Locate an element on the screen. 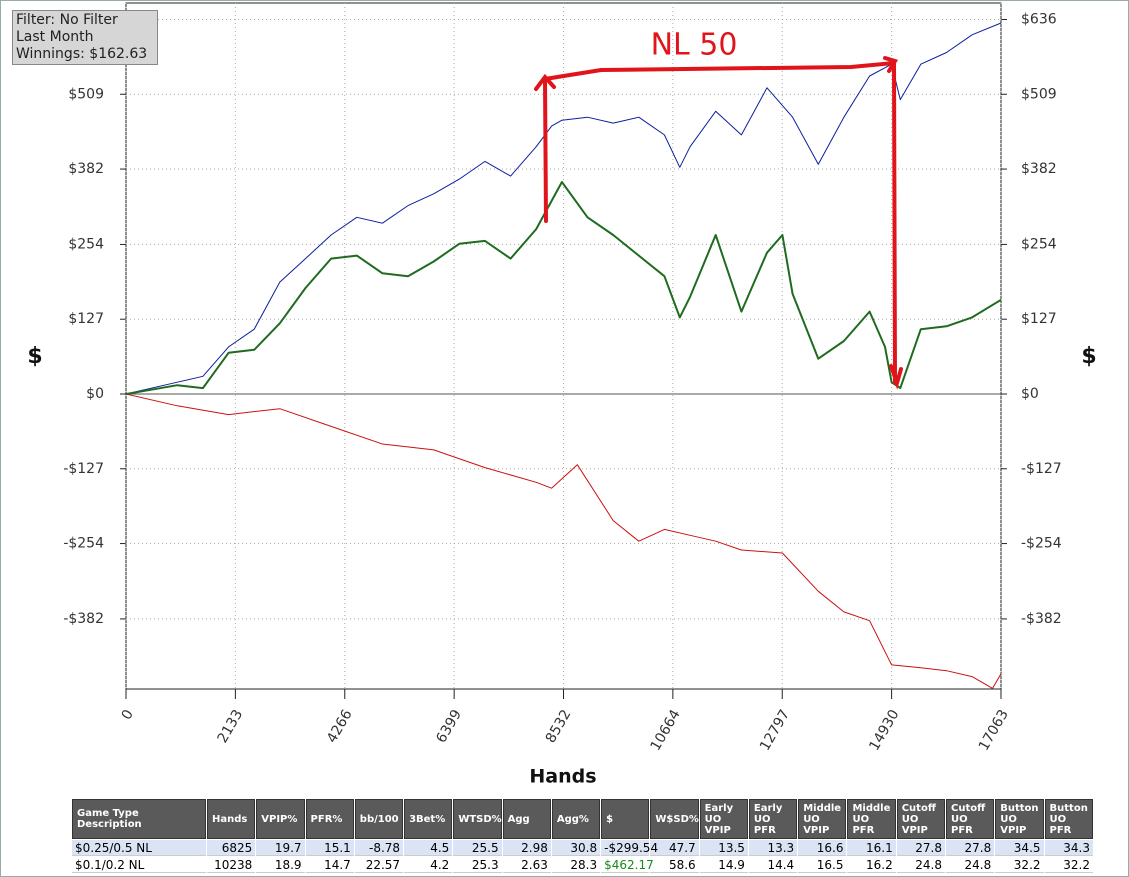  table-cell: 30.8 is located at coordinates (576, 848).